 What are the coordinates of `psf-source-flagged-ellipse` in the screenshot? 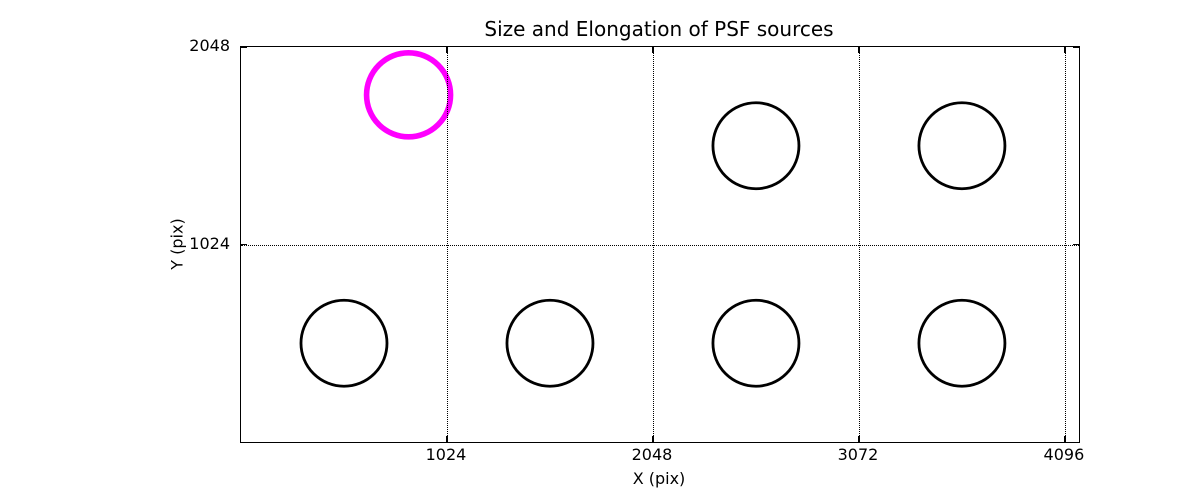 It's located at (408, 95).